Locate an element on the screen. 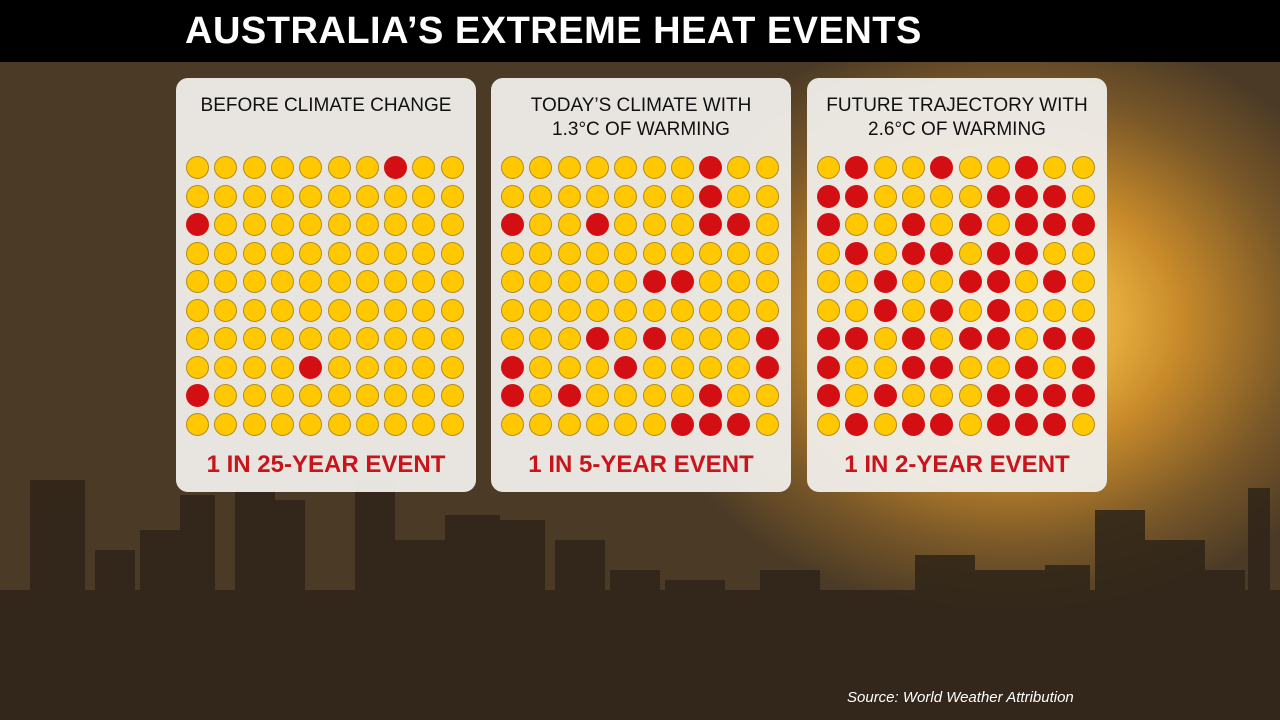 The image size is (1280, 720). panel-label: 1 IN 5-YEAR EVENT is located at coordinates (641, 464).